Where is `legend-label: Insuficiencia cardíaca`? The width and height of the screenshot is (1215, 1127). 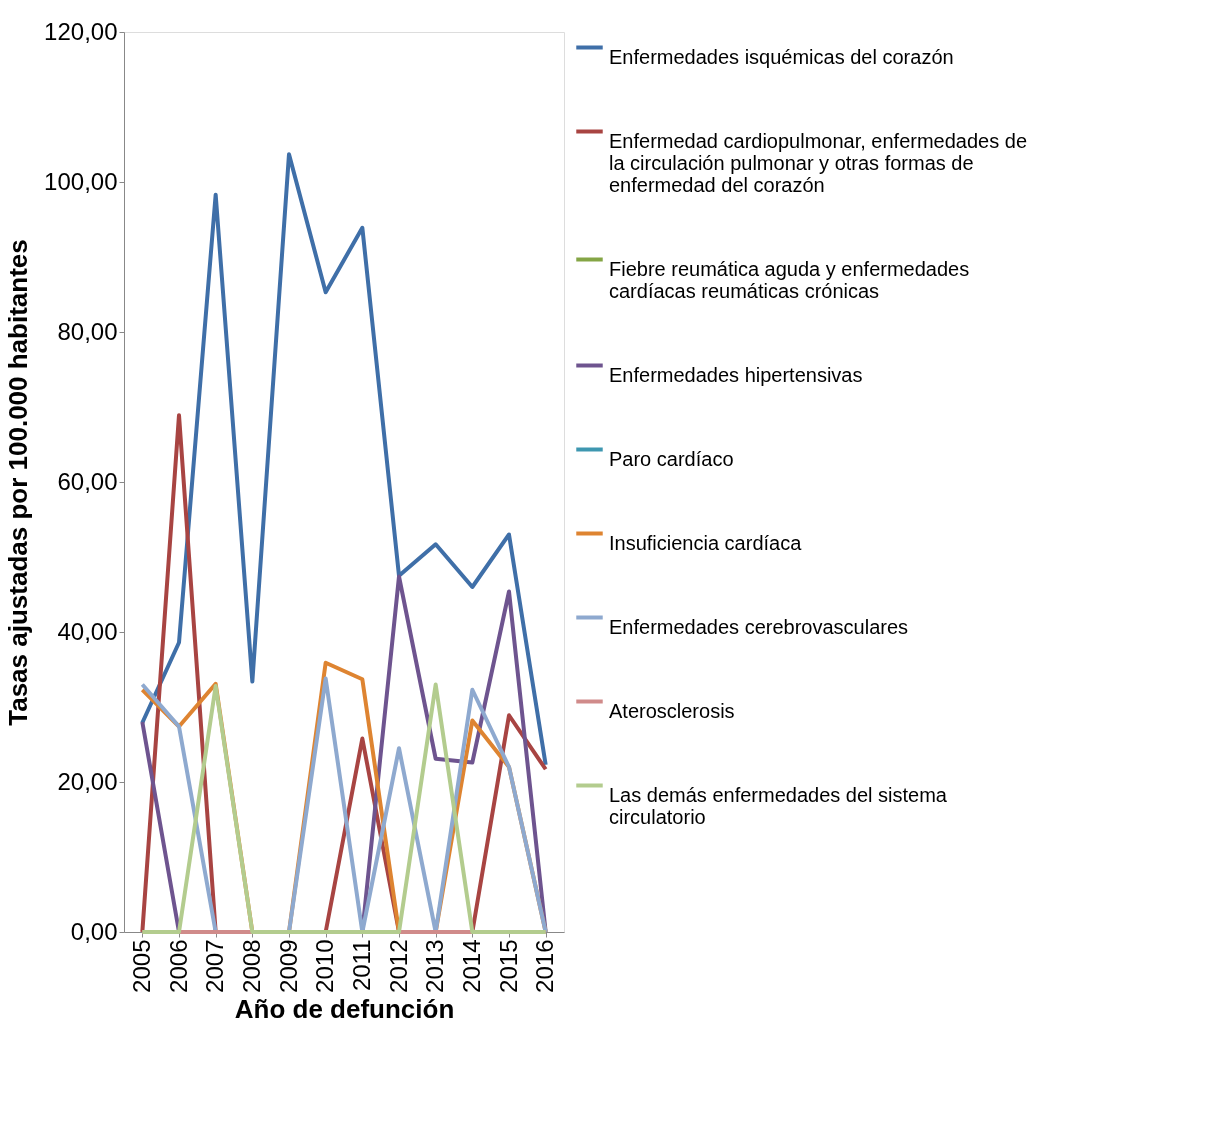 legend-label: Insuficiencia cardíaca is located at coordinates (706, 542).